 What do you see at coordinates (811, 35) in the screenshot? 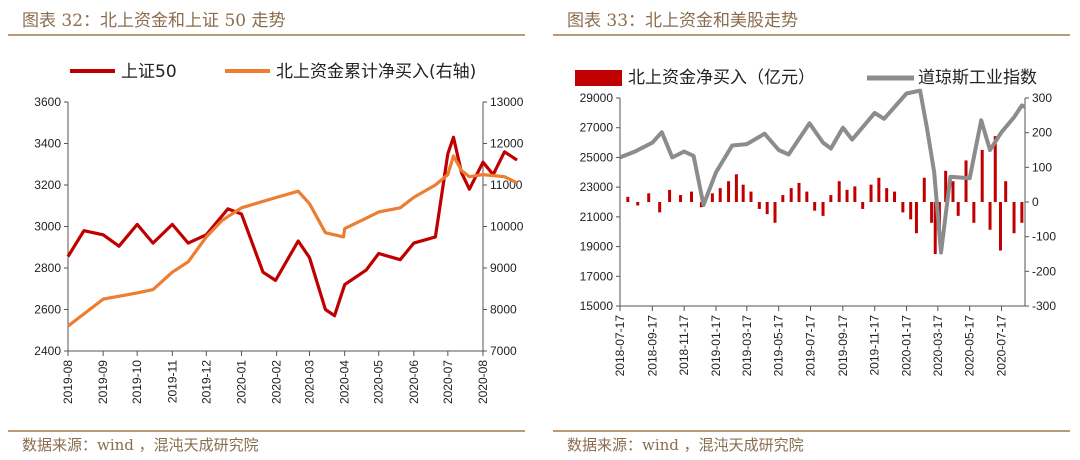
I see `right-title-rule` at bounding box center [811, 35].